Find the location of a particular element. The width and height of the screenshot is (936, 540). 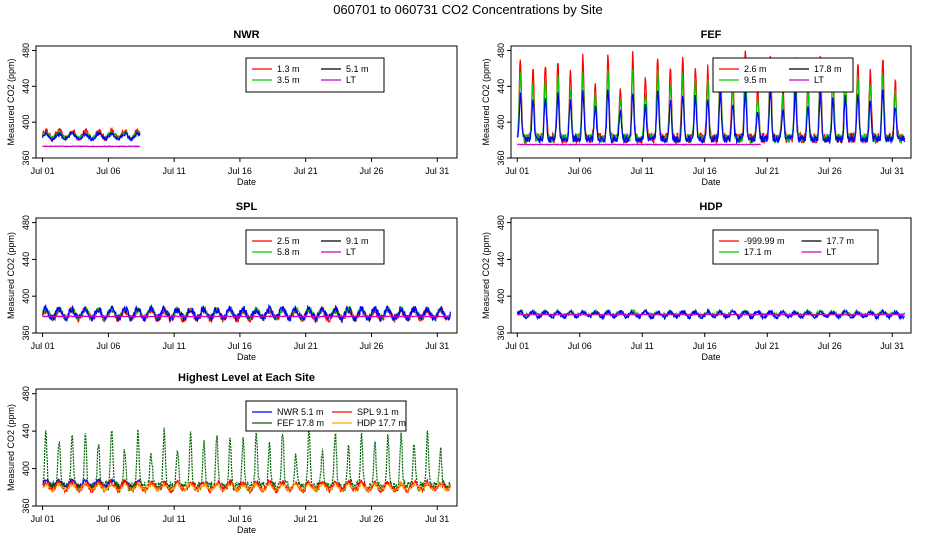

legend-label: NWR 5.1 m is located at coordinates (300, 412).